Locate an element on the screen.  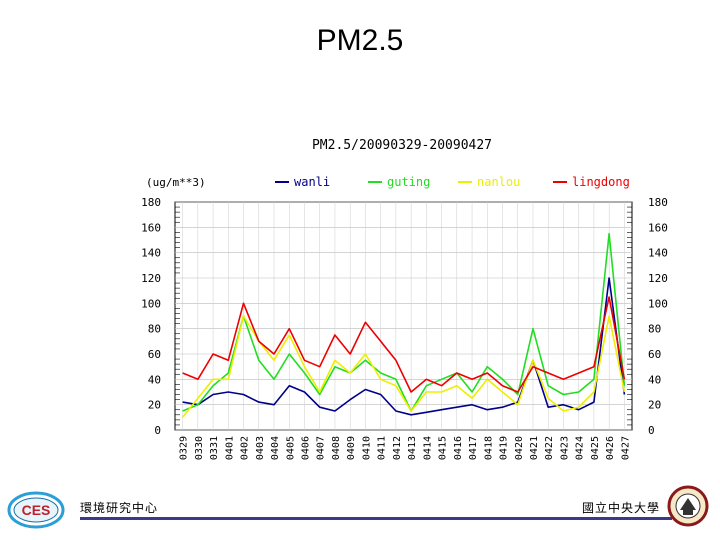
ces-logo-text: CES is located at coordinates (36, 510).